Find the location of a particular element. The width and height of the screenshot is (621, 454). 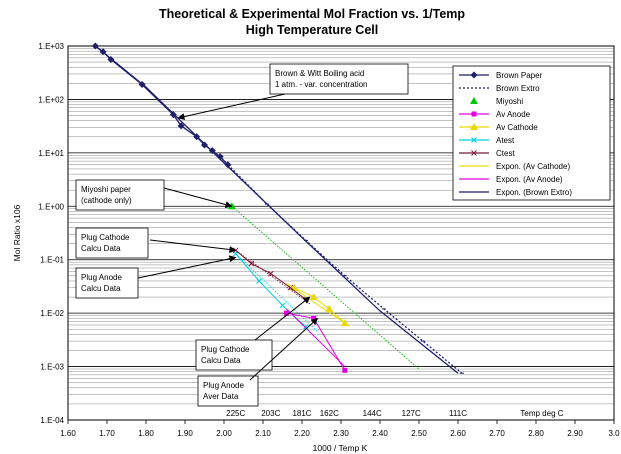

legend-item: Brown Extro is located at coordinates (499, 88).